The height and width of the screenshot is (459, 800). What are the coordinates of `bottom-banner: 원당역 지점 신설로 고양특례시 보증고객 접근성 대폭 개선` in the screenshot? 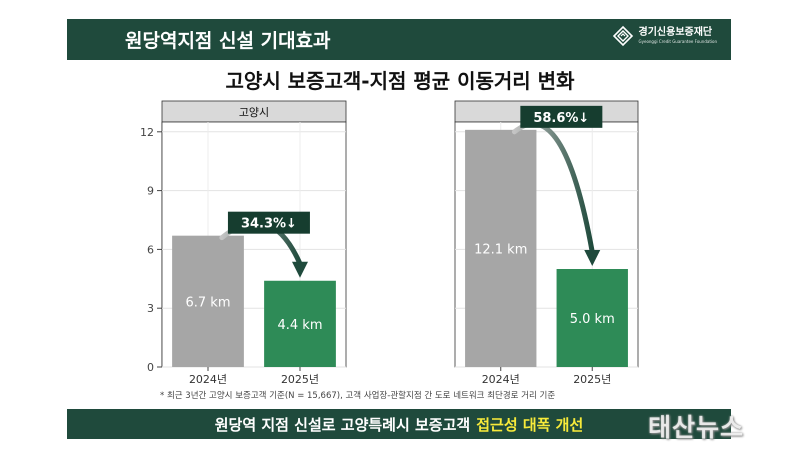 It's located at (399, 424).